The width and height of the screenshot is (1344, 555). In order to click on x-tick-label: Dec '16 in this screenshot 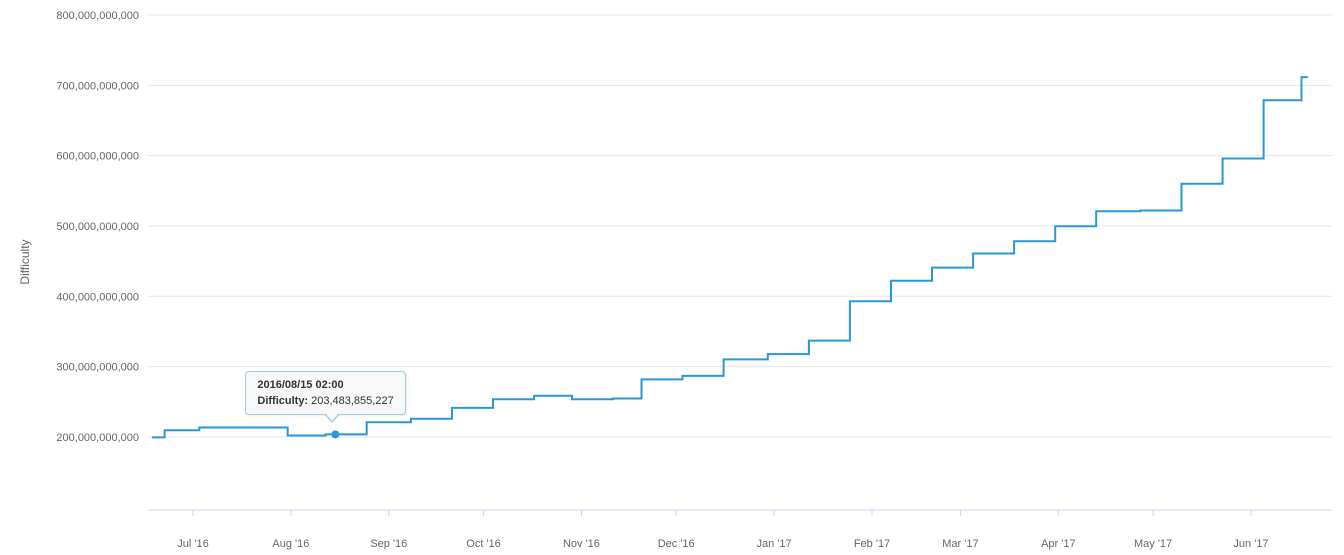, I will do `click(676, 544)`.